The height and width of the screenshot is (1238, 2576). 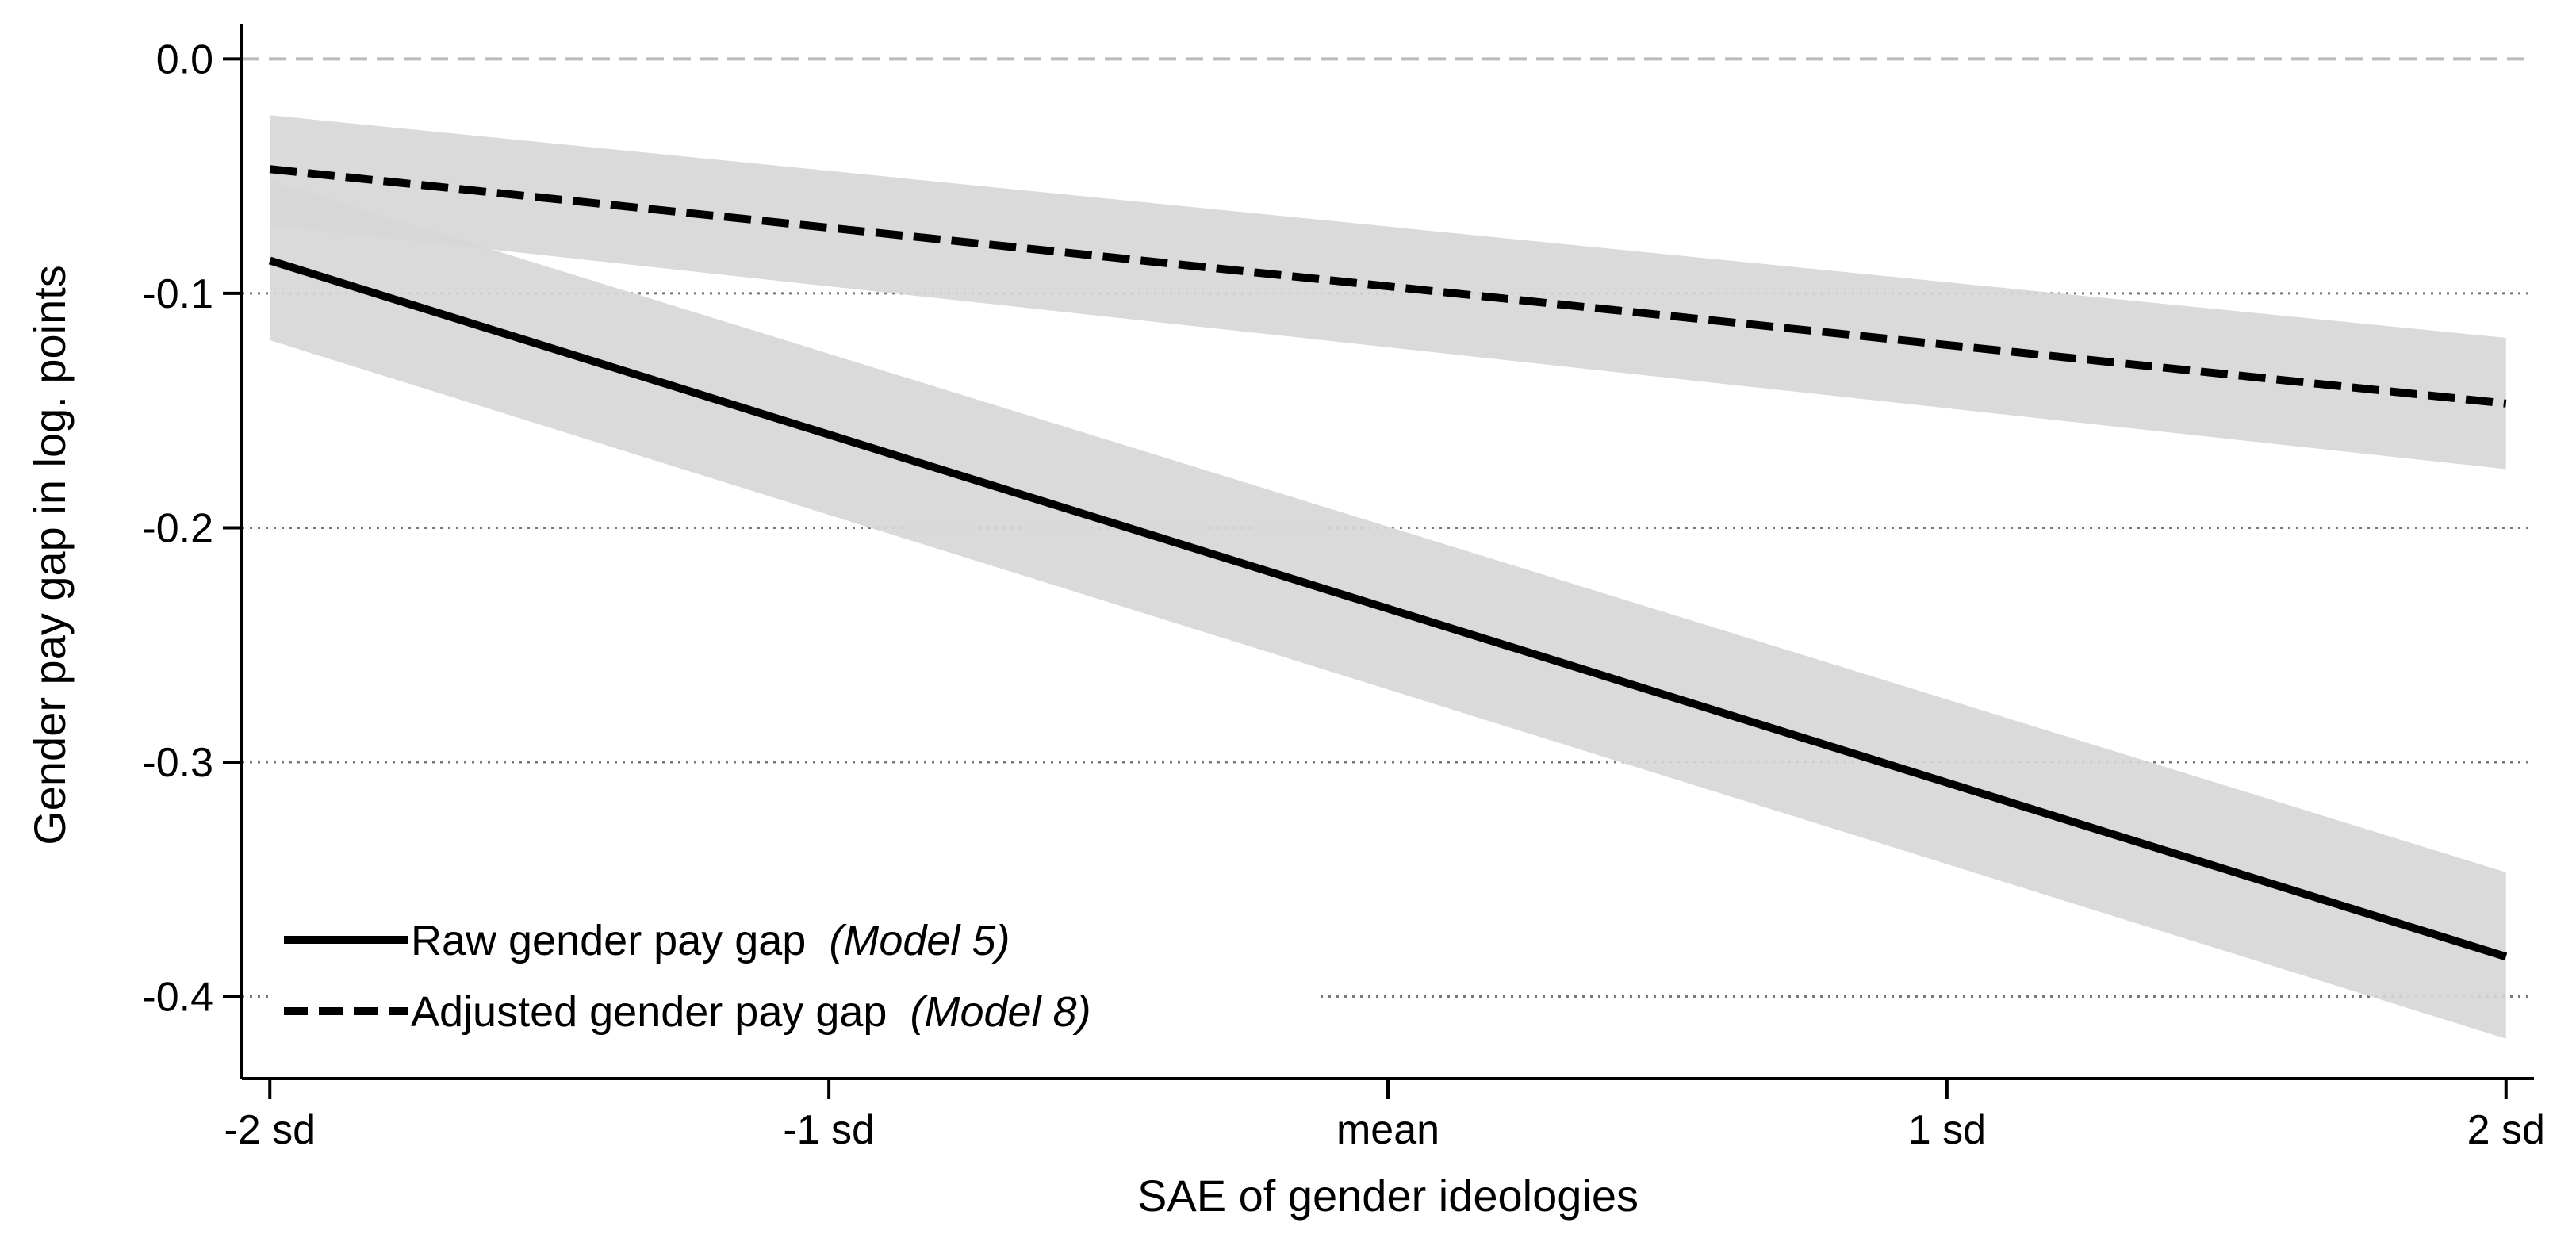 What do you see at coordinates (2506, 1130) in the screenshot?
I see `x-tick-label-4: 2 sd` at bounding box center [2506, 1130].